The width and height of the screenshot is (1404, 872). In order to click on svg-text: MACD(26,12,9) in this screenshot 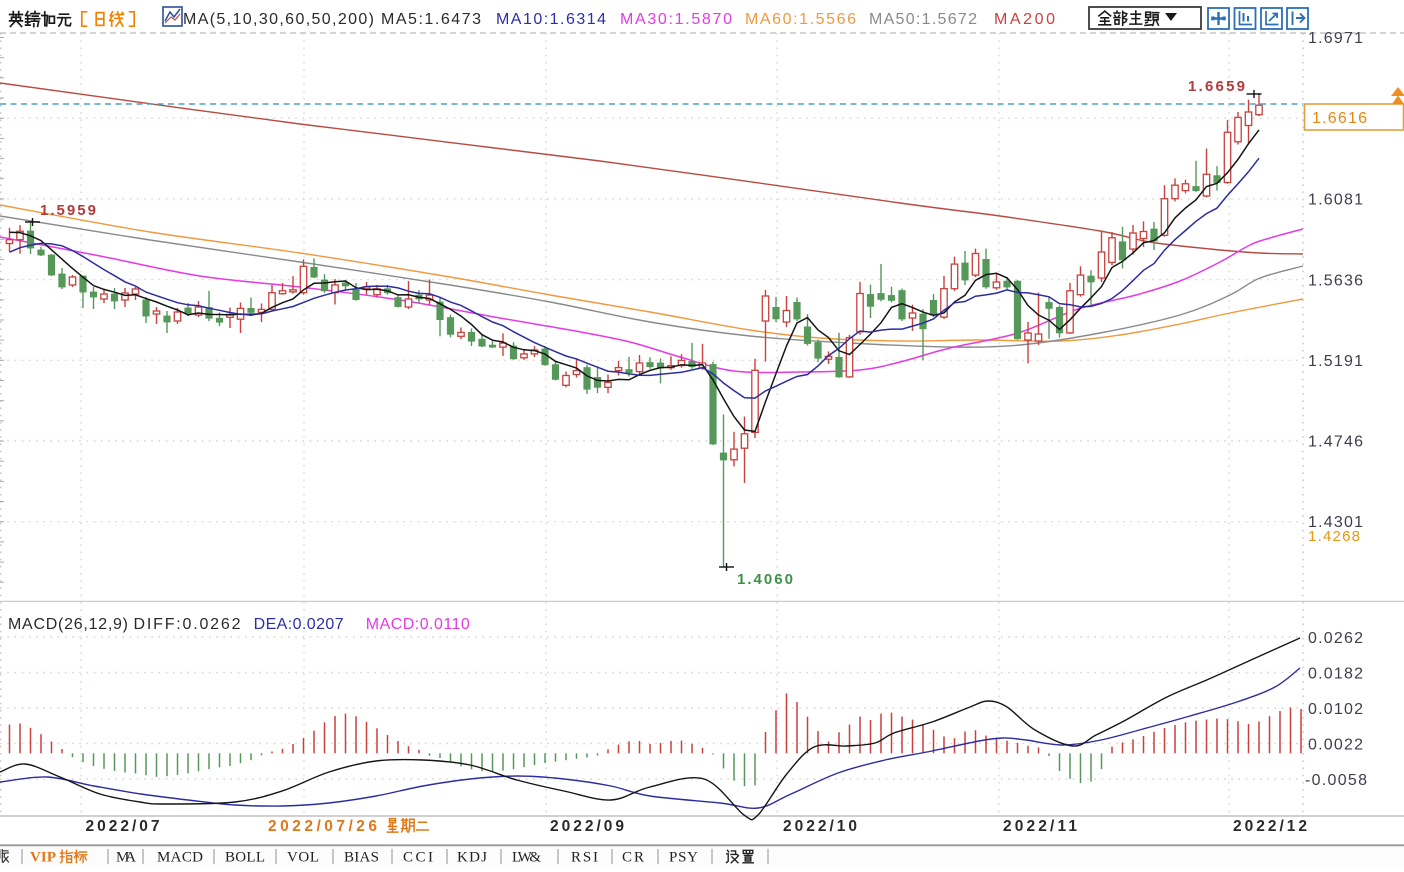, I will do `click(68, 624)`.